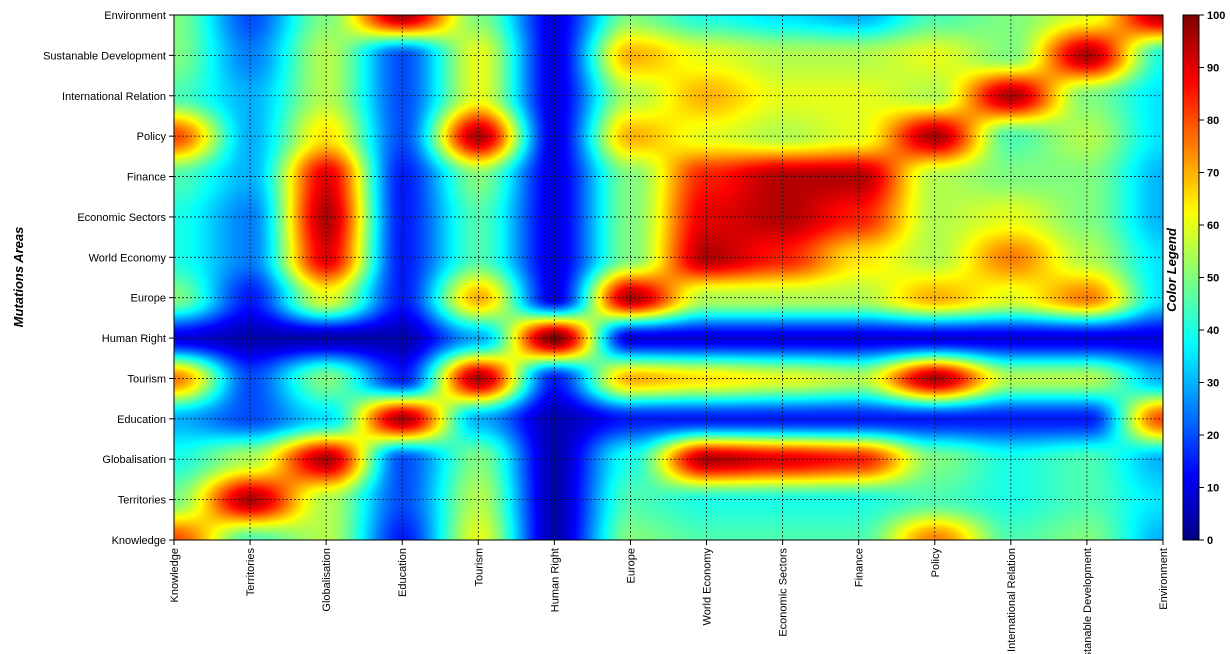  What do you see at coordinates (114, 97) in the screenshot?
I see `y-tick-label: International Relation` at bounding box center [114, 97].